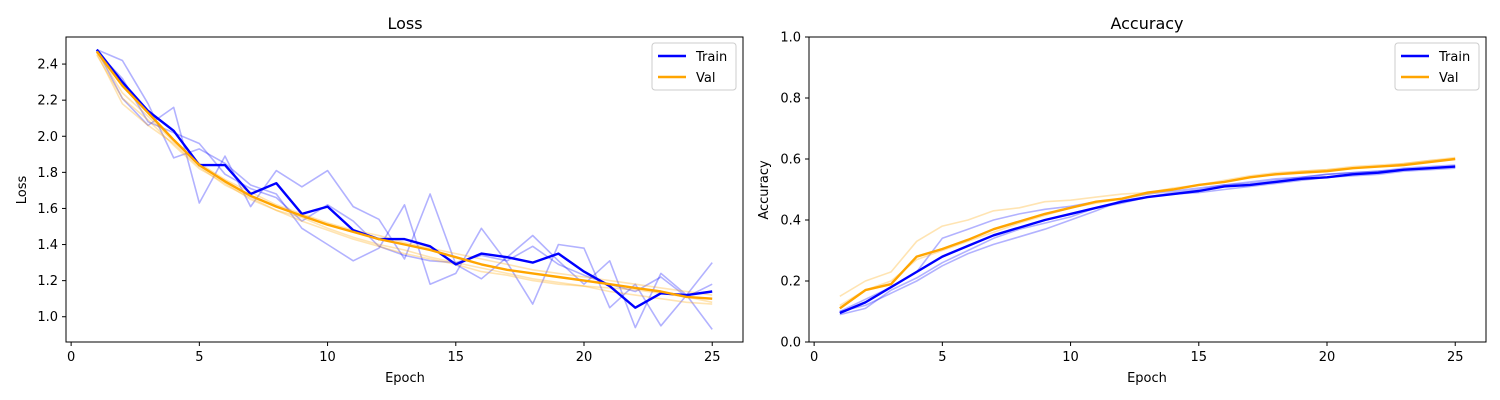 The image size is (1500, 400). Describe the element at coordinates (47, 281) in the screenshot. I see `loss-y-tick-label: 1.2` at that location.